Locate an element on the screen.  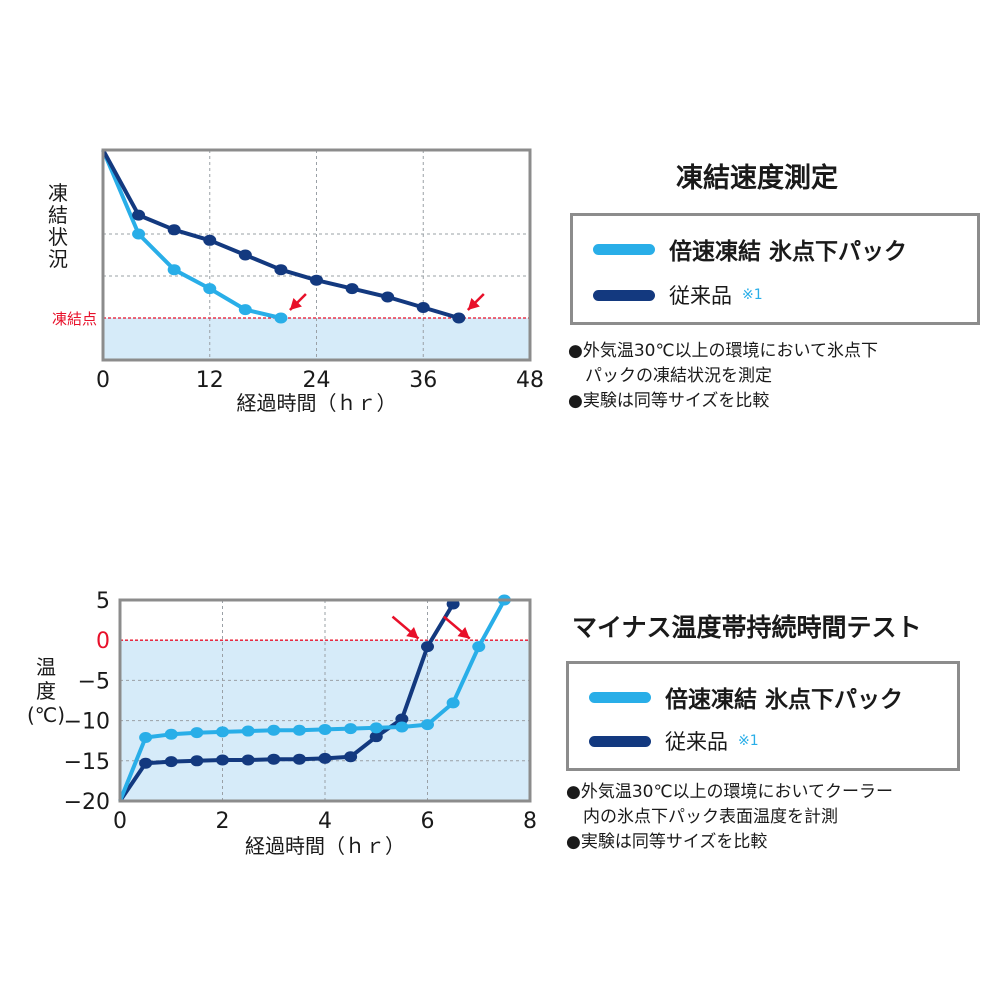
x-axis-label: 経過時間（ｈｒ） is located at coordinates (317, 403).